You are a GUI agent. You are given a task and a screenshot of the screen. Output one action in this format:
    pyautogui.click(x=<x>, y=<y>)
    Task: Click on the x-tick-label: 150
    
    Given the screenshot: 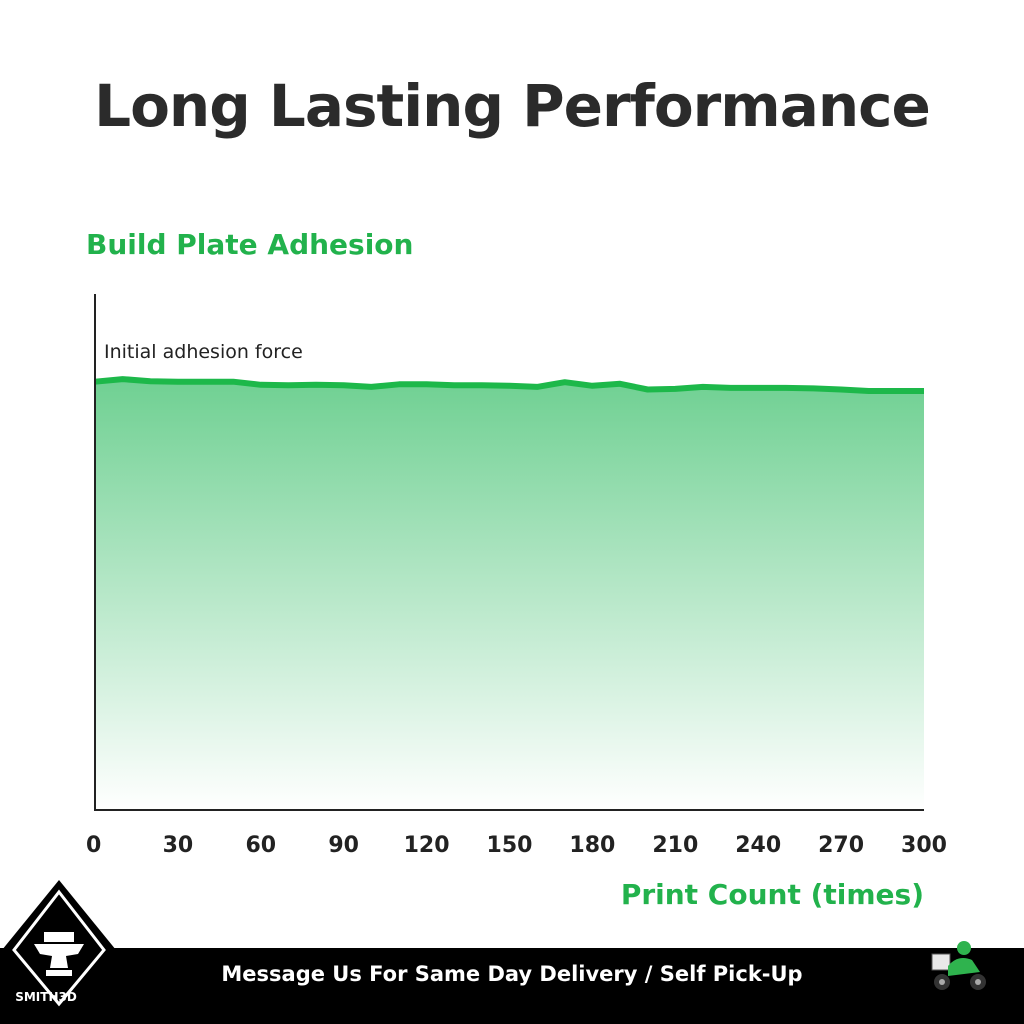 What is the action you would take?
    pyautogui.click(x=510, y=845)
    